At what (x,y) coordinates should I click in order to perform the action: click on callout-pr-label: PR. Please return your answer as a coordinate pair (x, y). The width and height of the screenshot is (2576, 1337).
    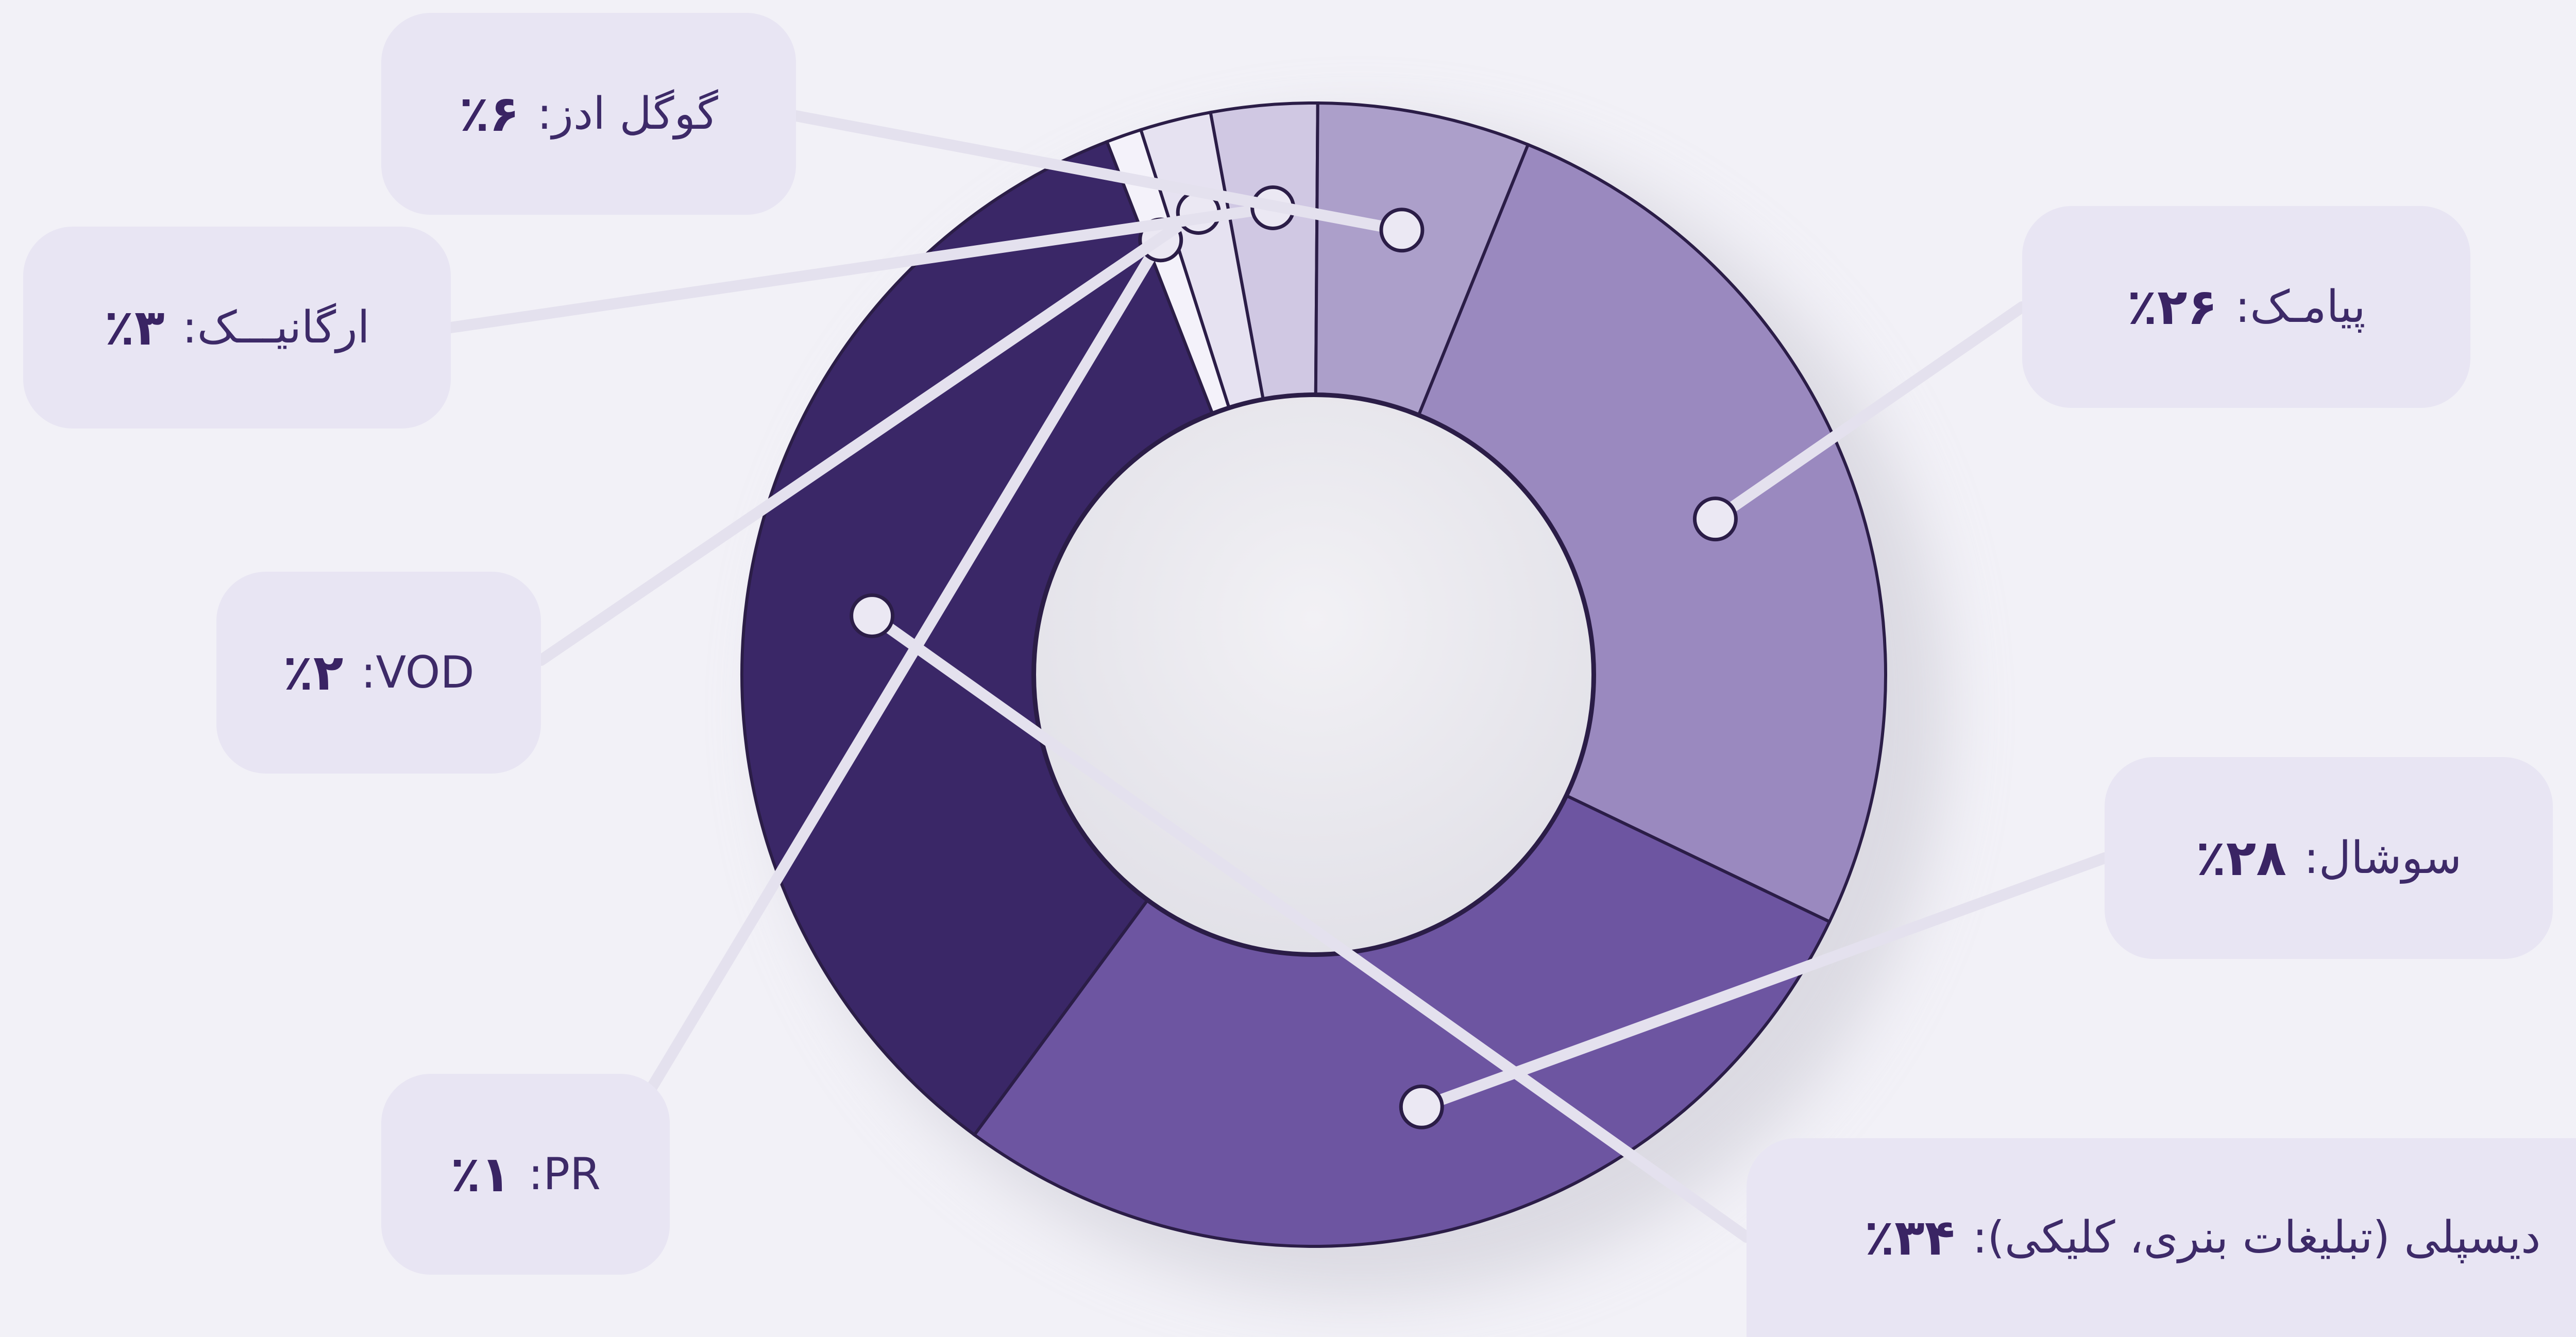
    Looking at the image, I should click on (572, 1175).